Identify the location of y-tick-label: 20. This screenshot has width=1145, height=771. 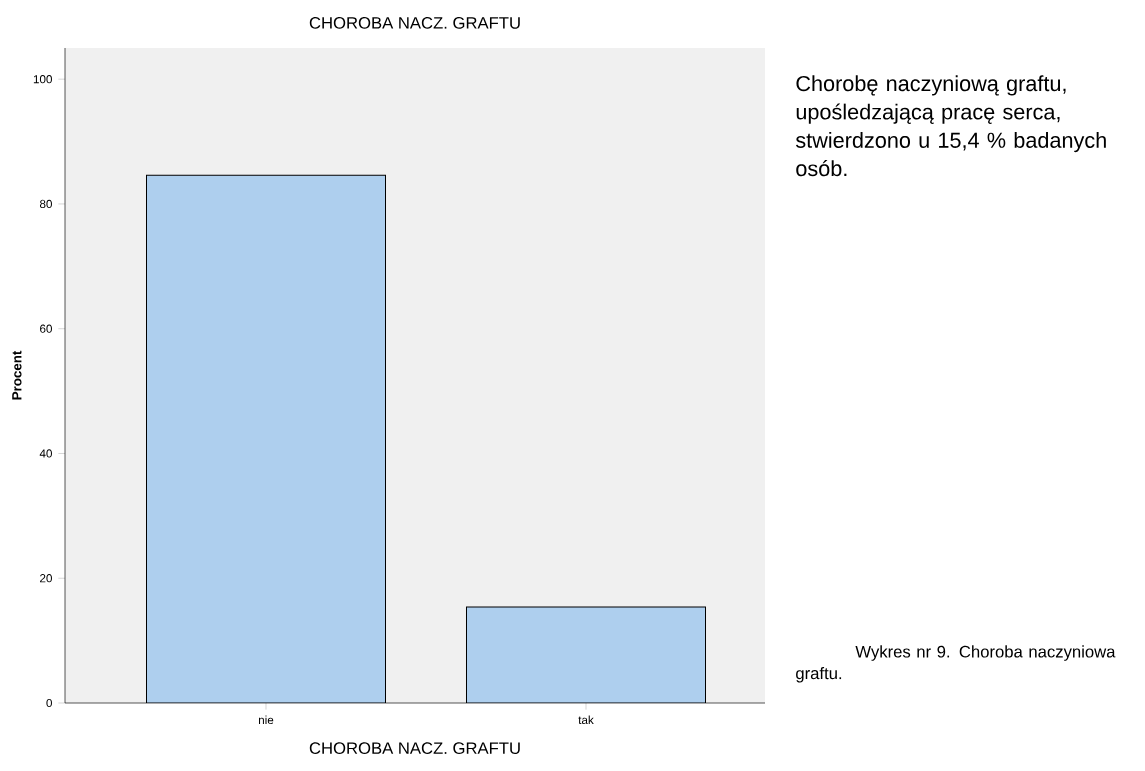
(46, 578).